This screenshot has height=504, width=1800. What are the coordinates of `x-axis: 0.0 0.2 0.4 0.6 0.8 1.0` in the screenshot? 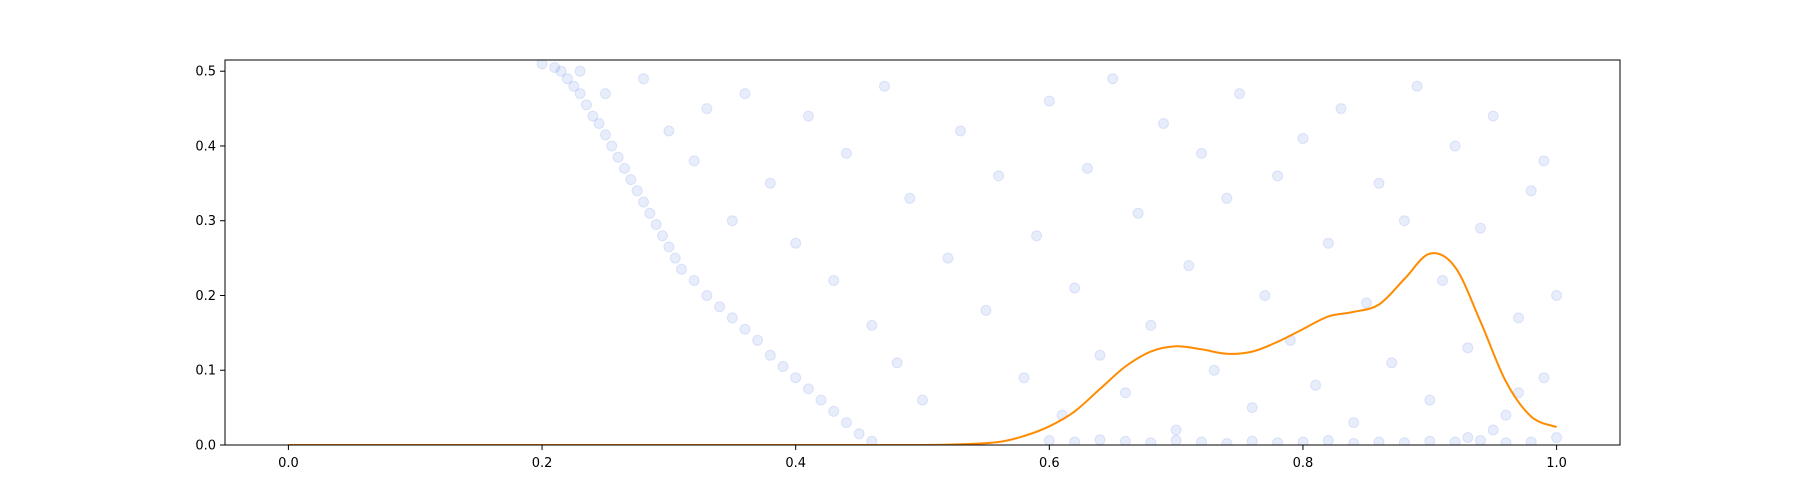 It's located at (922, 458).